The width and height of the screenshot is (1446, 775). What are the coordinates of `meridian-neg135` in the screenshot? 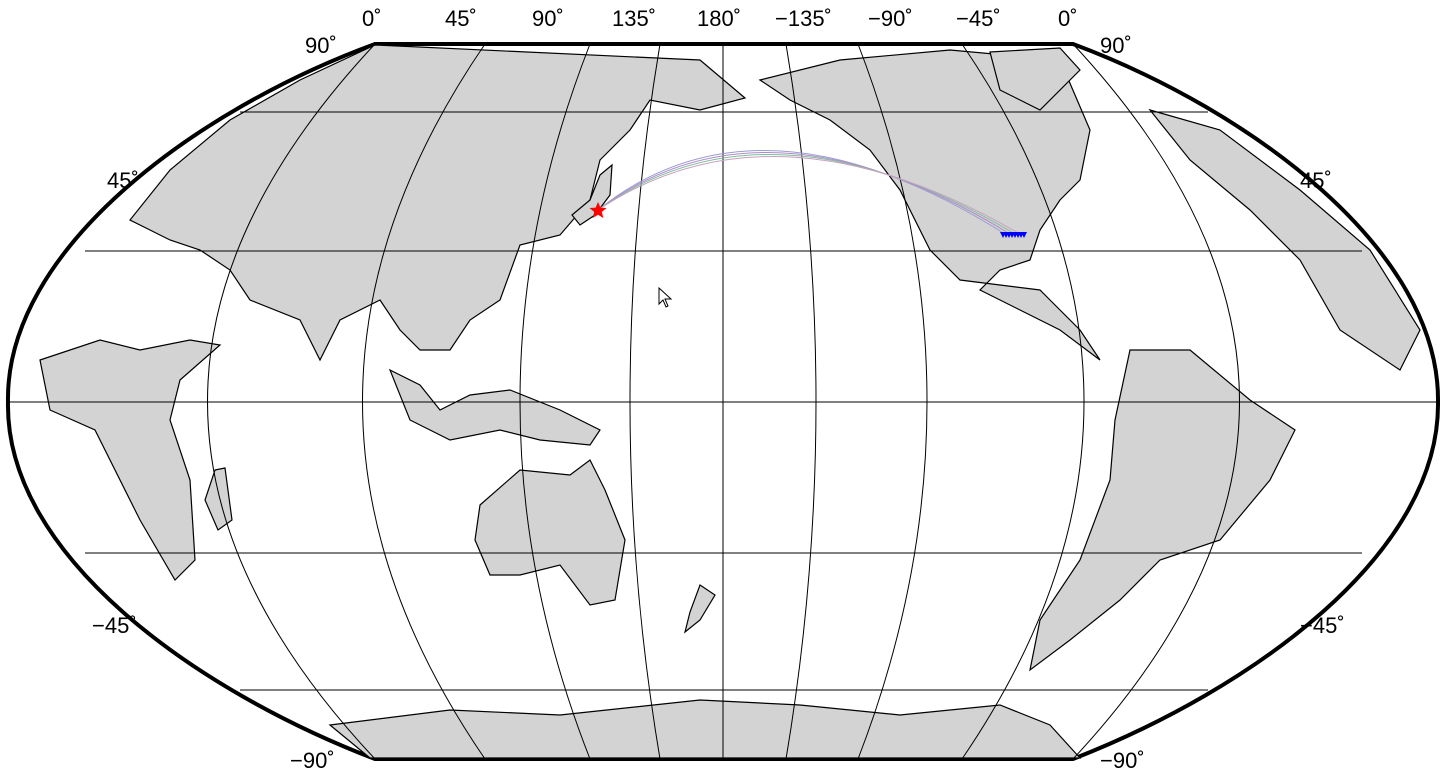 It's located at (801, 401).